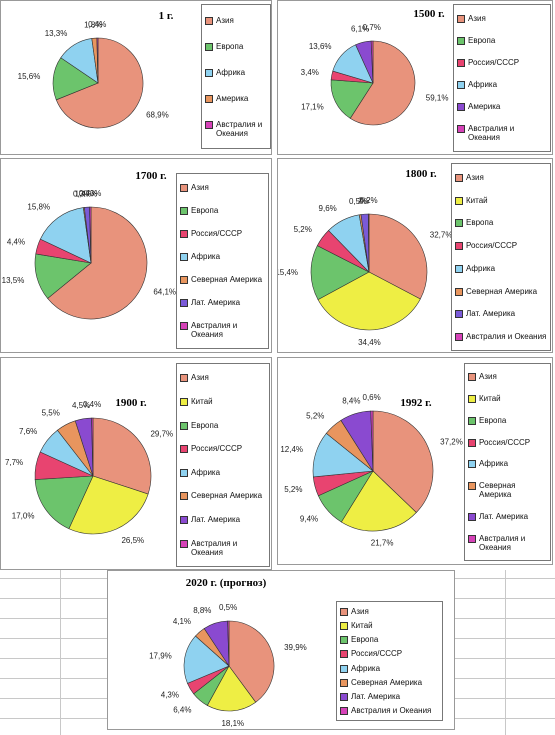 The width and height of the screenshot is (555, 735). Describe the element at coordinates (437, 98) in the screenshot. I see `value-label: 59,1%` at that location.